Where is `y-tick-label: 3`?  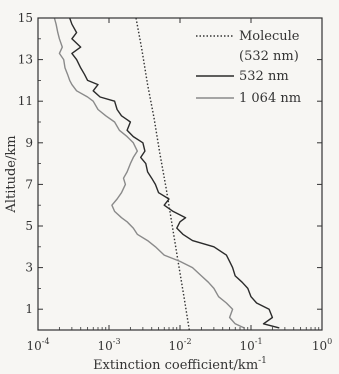 y-tick-label: 3 is located at coordinates (29, 268).